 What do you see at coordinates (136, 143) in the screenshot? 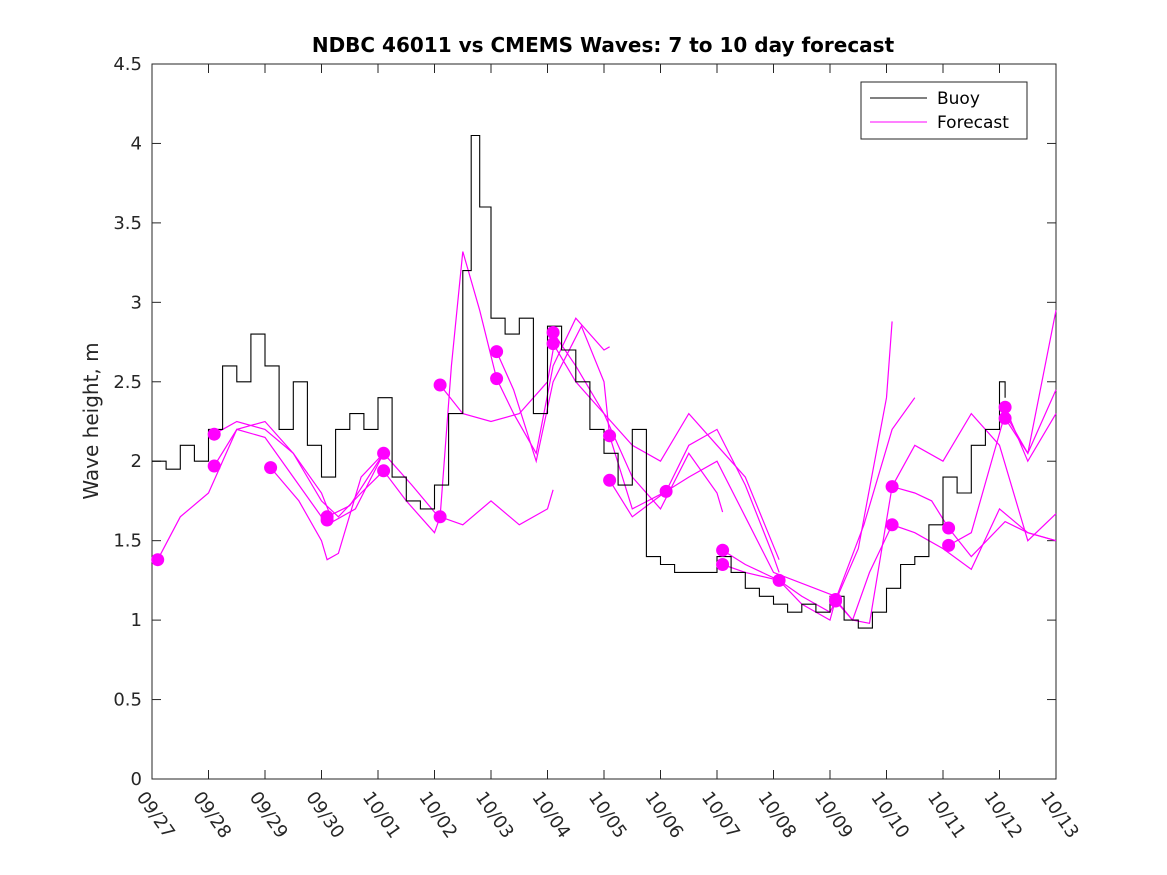
I see `y-tick-label: 4` at bounding box center [136, 143].